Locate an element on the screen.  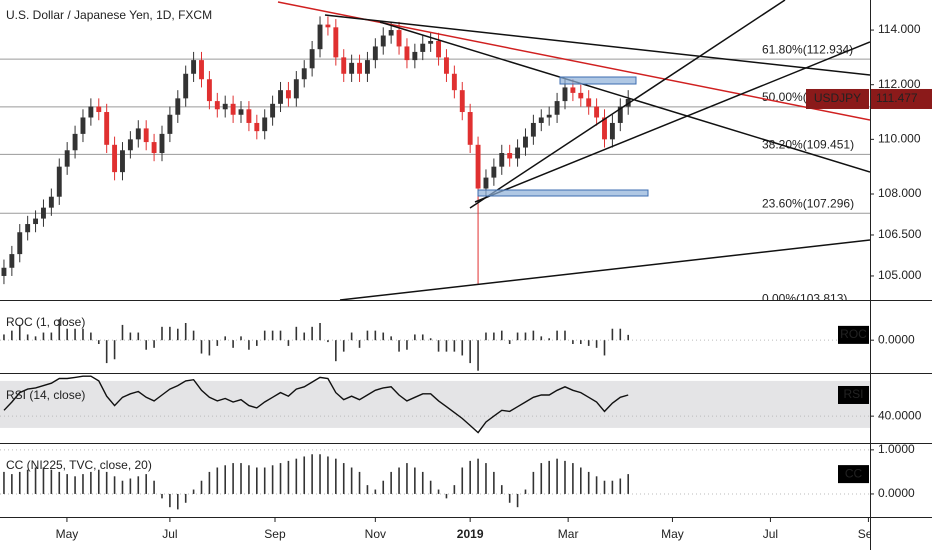
symbol-tag: USDJPY is located at coordinates (837, 98).